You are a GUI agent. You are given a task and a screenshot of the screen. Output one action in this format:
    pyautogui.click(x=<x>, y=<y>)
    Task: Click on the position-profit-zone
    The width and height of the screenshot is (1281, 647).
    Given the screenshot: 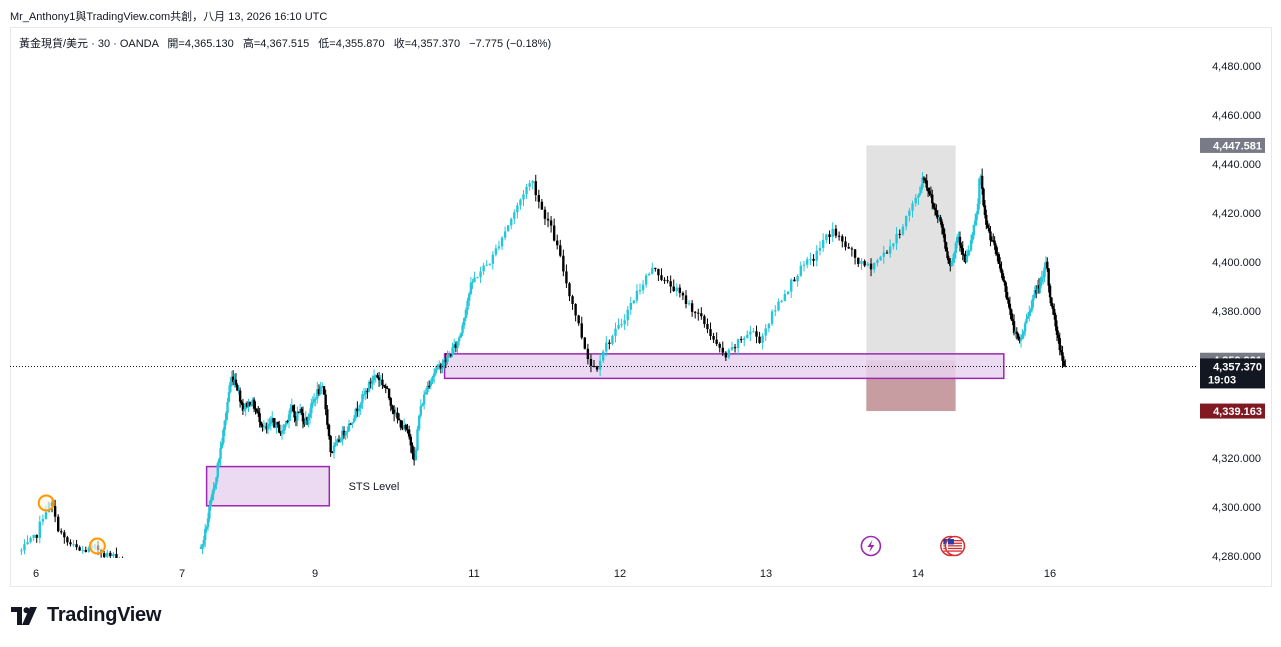 What is the action you would take?
    pyautogui.click(x=911, y=253)
    